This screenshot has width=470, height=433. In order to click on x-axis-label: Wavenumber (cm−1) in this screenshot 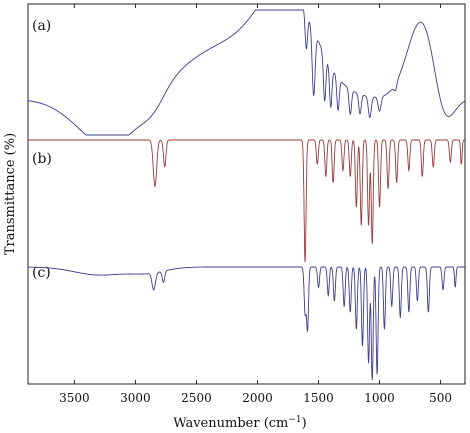, I will do `click(240, 423)`.